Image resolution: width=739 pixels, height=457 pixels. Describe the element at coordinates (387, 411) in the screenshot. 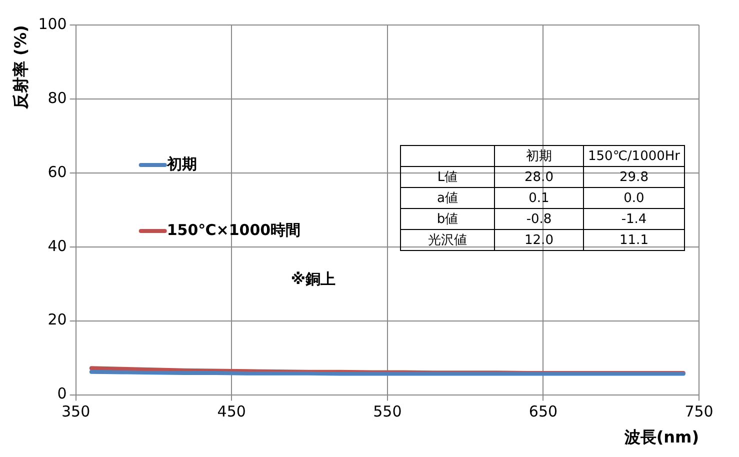

I see `x-tick-label: 550` at that location.